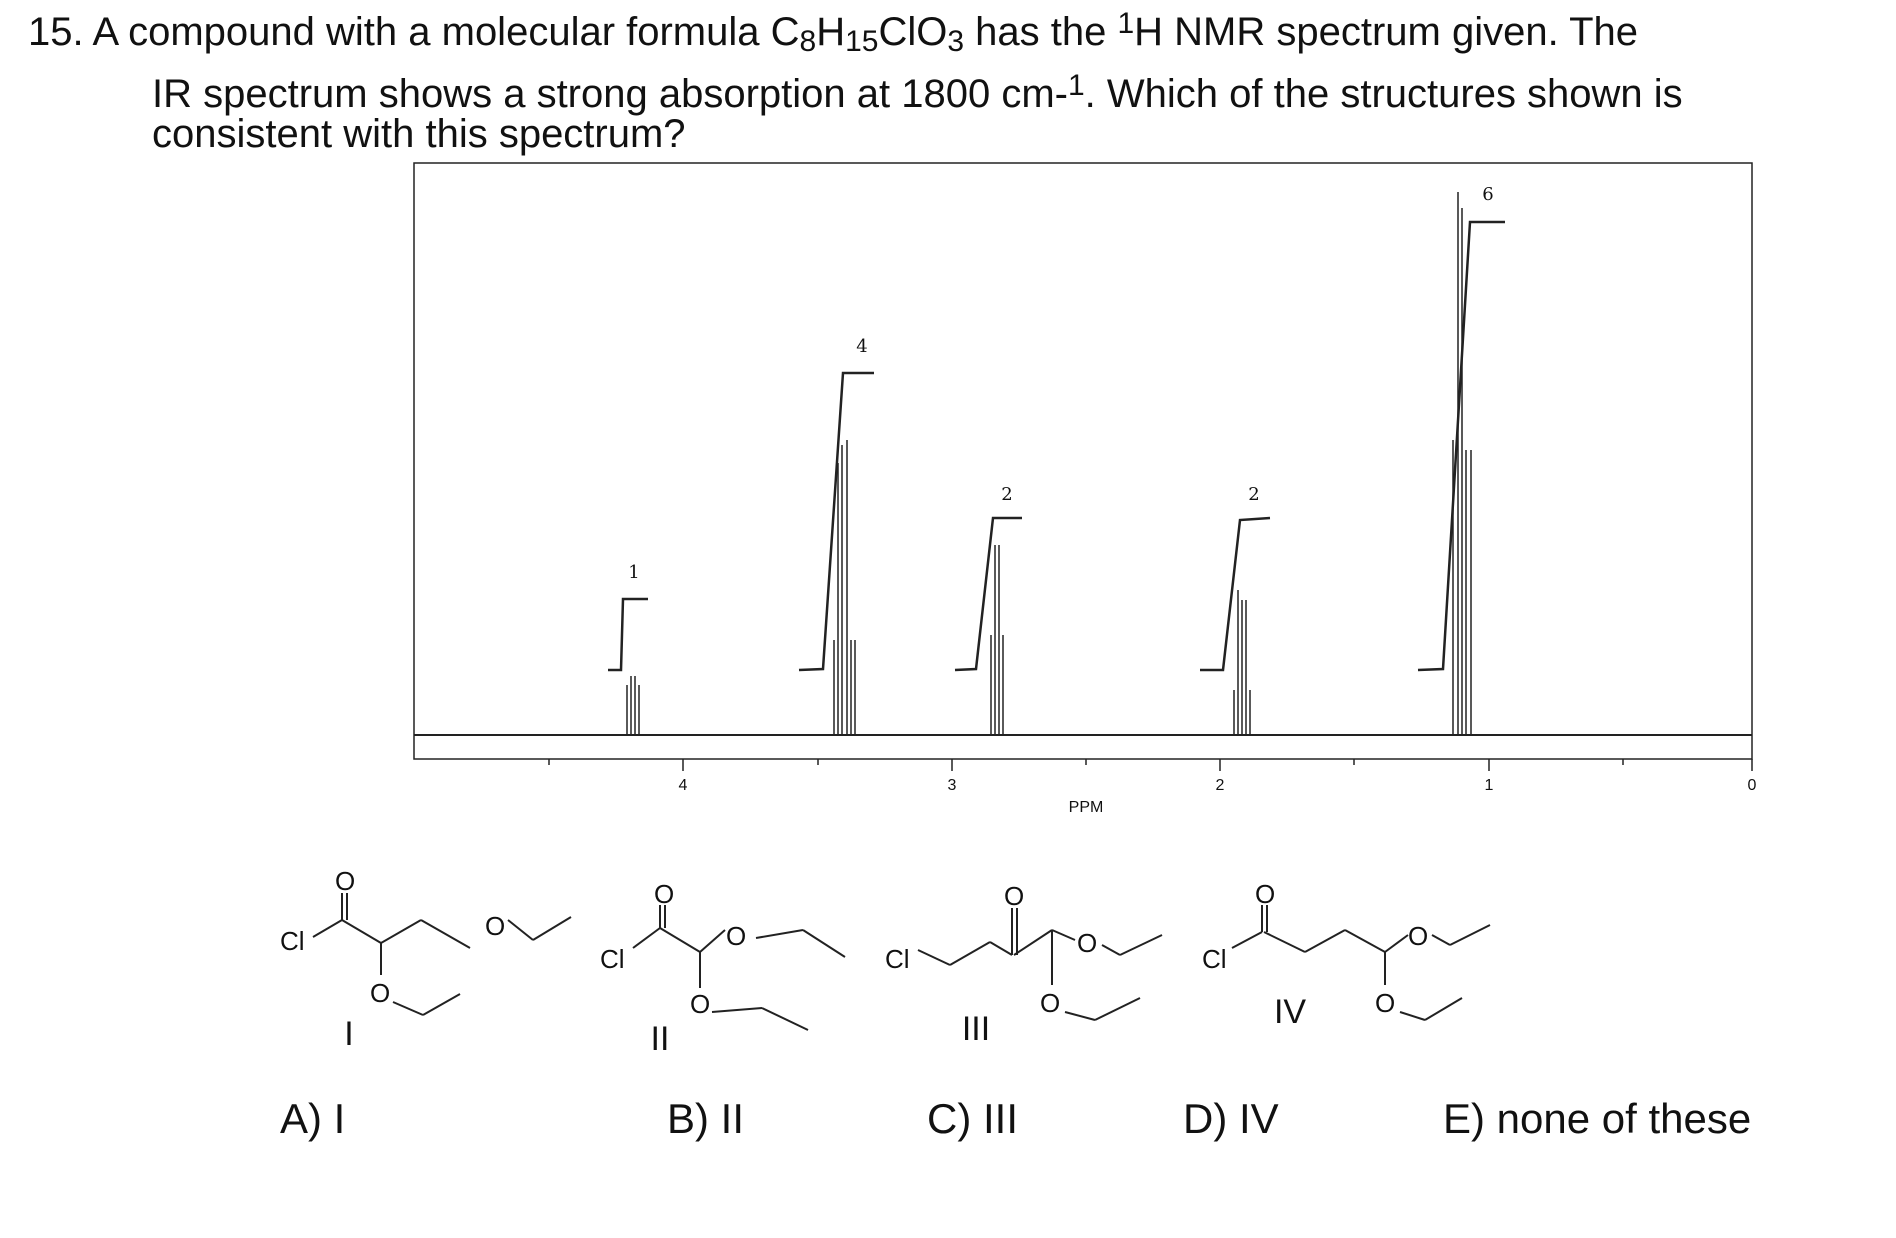 The height and width of the screenshot is (1238, 1896). Describe the element at coordinates (660, 1039) in the screenshot. I see `structure-II-label: II` at that location.